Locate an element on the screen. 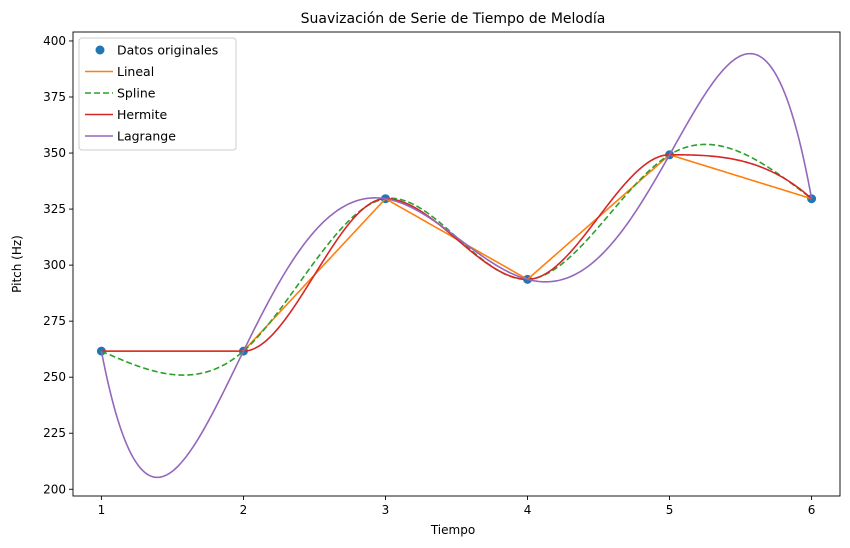  legend-label: Spline is located at coordinates (136, 93).